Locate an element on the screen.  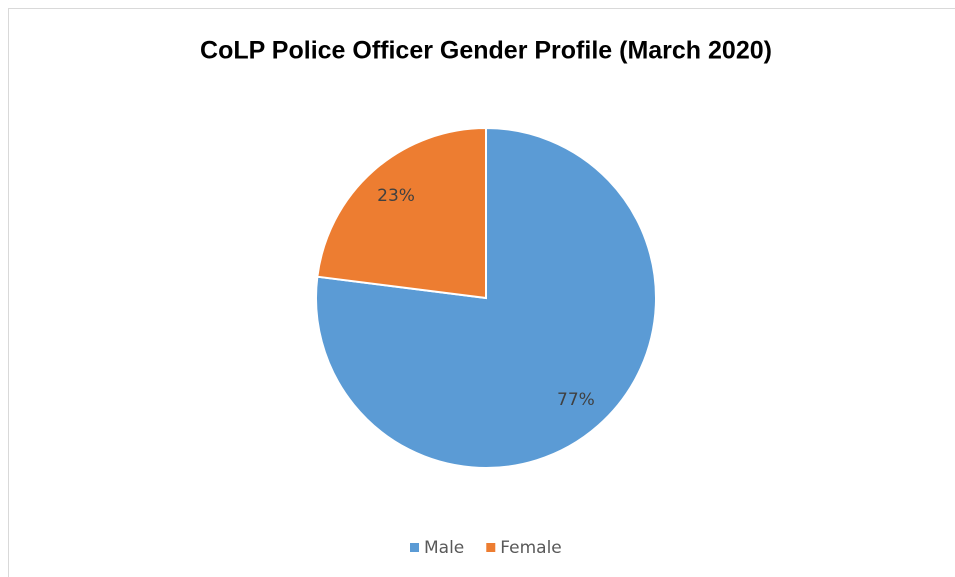
data-label: 23% is located at coordinates (396, 196).